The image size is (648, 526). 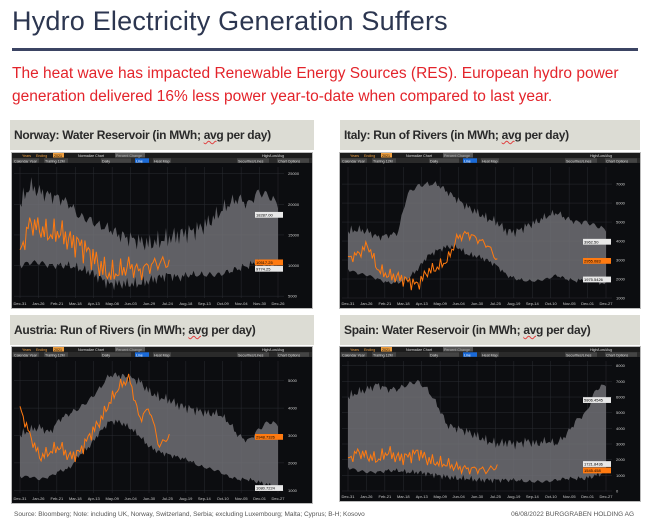 I want to click on y-tick-label: 15000, so click(x=294, y=234).